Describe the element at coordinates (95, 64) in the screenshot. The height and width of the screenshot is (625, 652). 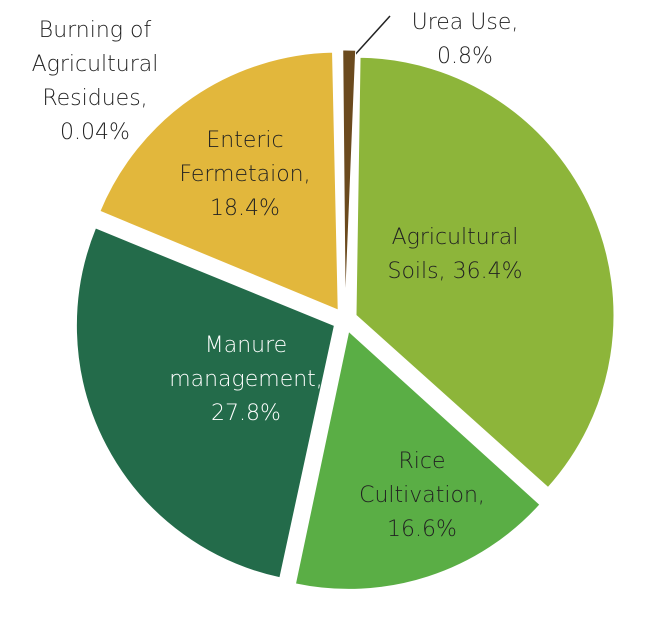
I see `label-part: Burning of Agricultural Residues` at that location.